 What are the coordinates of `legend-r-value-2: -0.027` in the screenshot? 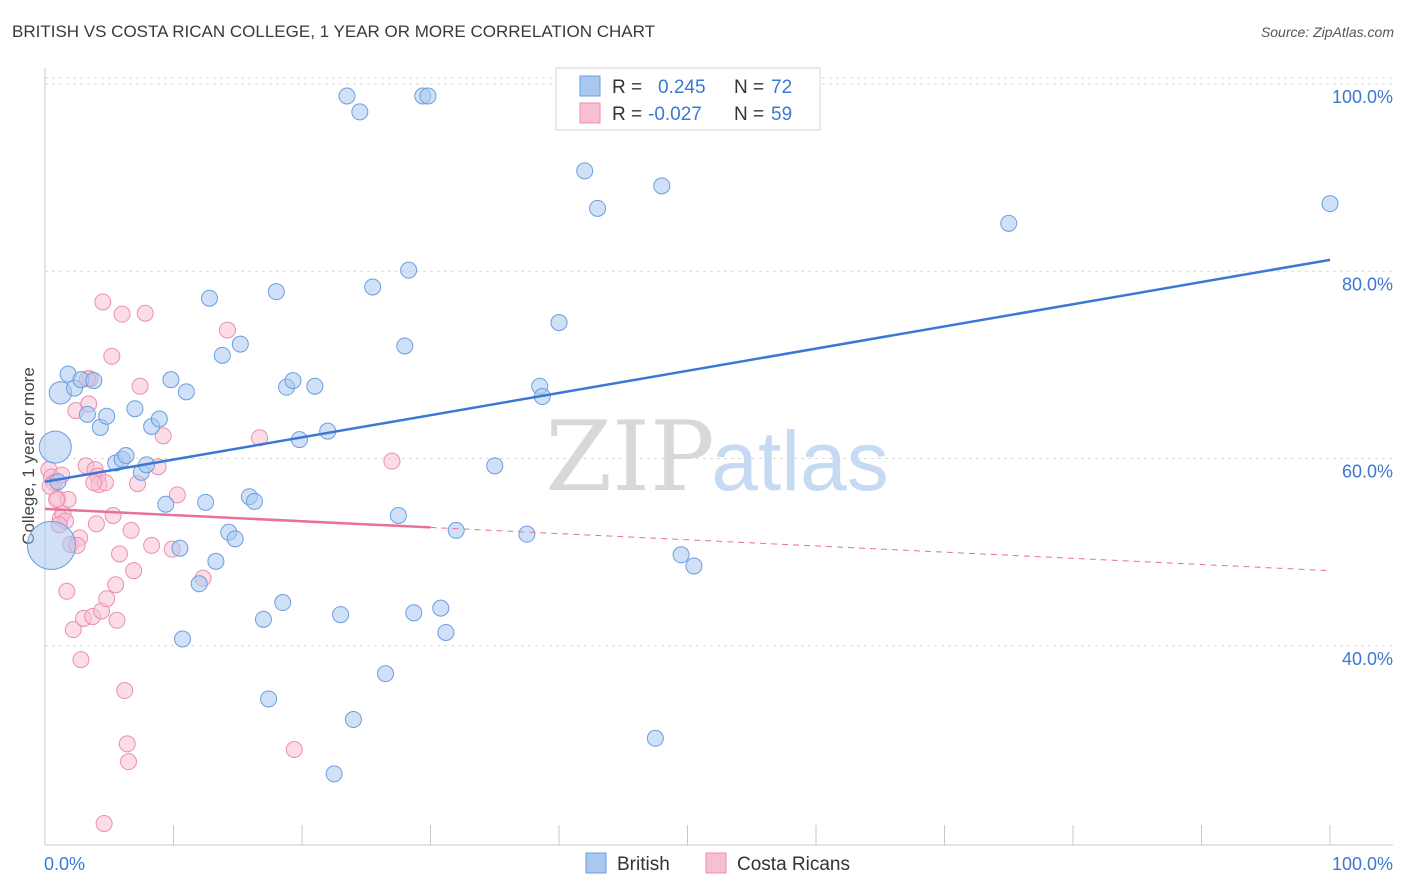 It's located at (675, 114).